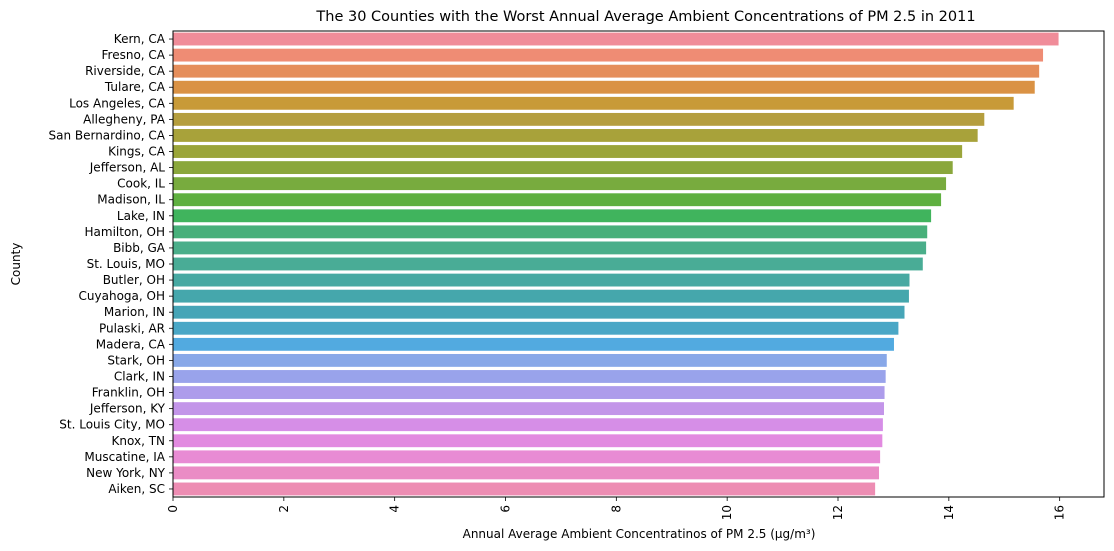 The height and width of the screenshot is (551, 1114). Describe the element at coordinates (539, 312) in the screenshot. I see `bar-marion-in` at that location.